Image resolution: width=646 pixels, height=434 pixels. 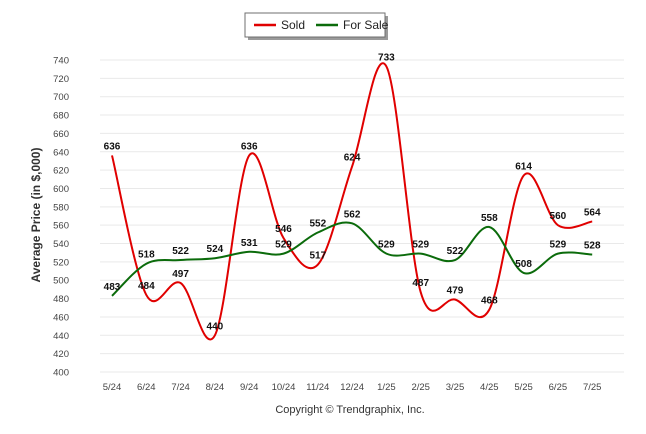 What do you see at coordinates (215, 387) in the screenshot?
I see `x-tick-label: 8/24` at bounding box center [215, 387].